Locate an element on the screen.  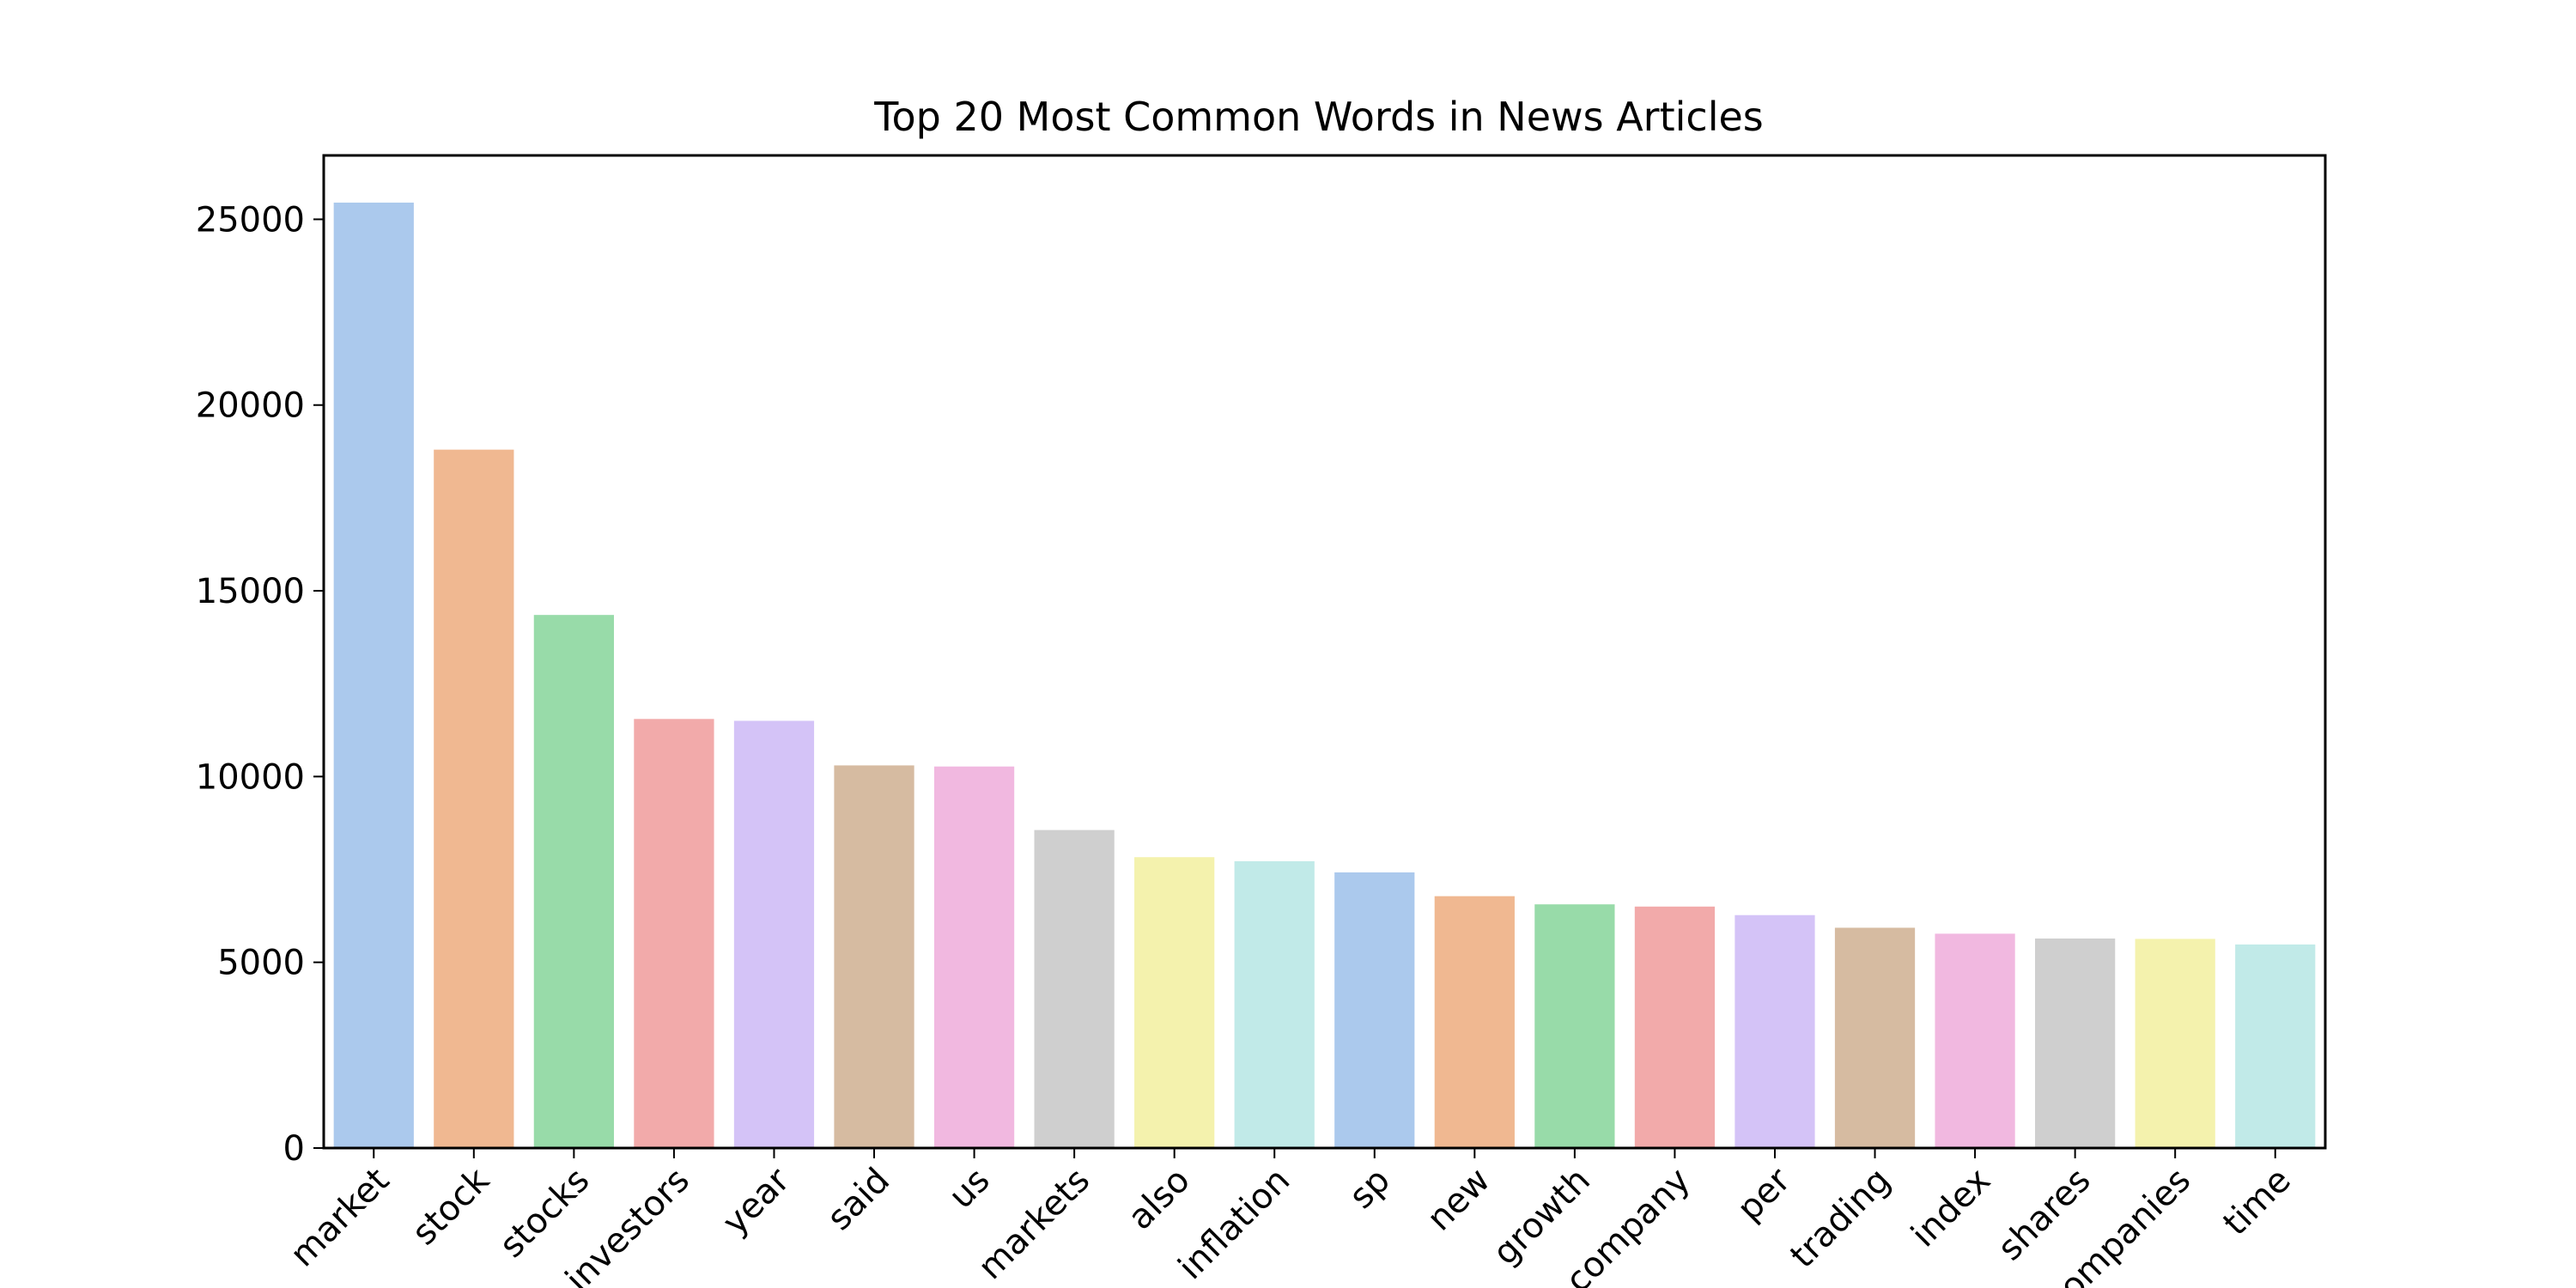
bar-company is located at coordinates (1675, 1027).